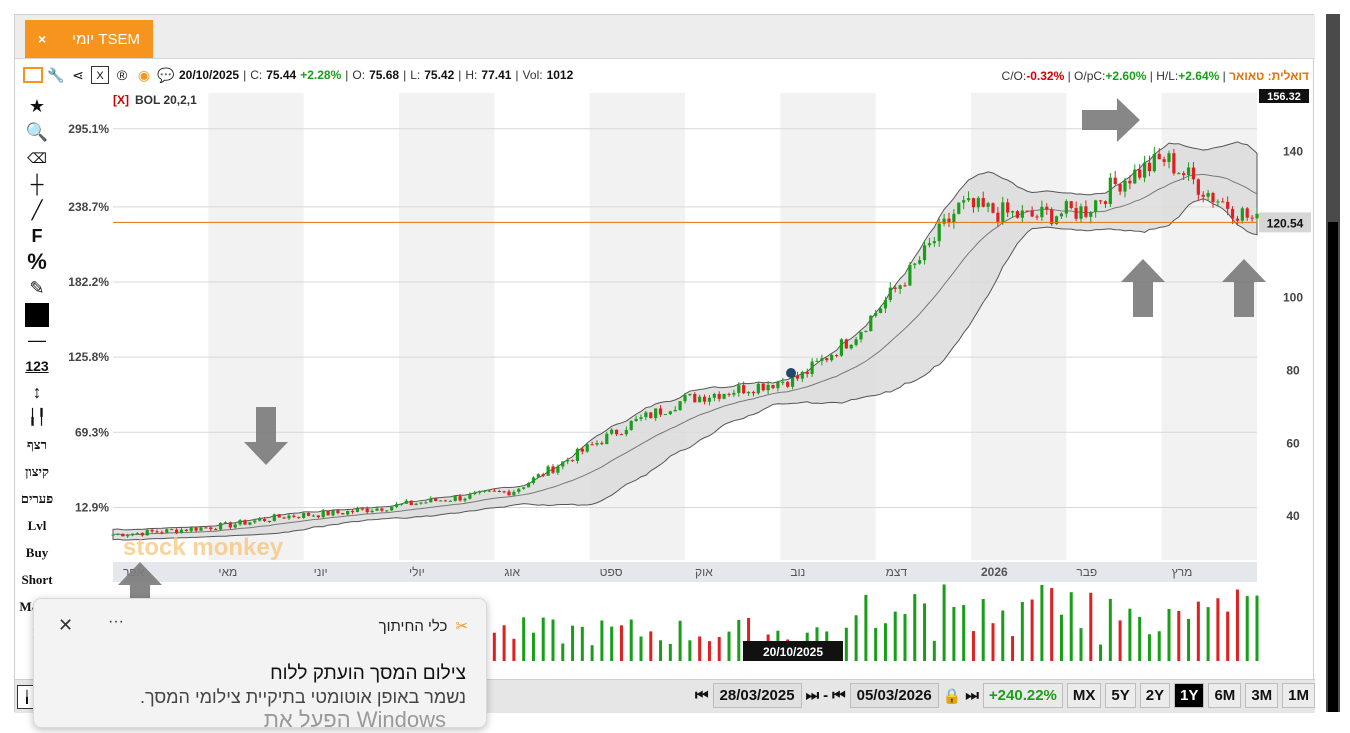 The height and width of the screenshot is (733, 1350). I want to click on next-icon: ⏭, so click(812, 695).